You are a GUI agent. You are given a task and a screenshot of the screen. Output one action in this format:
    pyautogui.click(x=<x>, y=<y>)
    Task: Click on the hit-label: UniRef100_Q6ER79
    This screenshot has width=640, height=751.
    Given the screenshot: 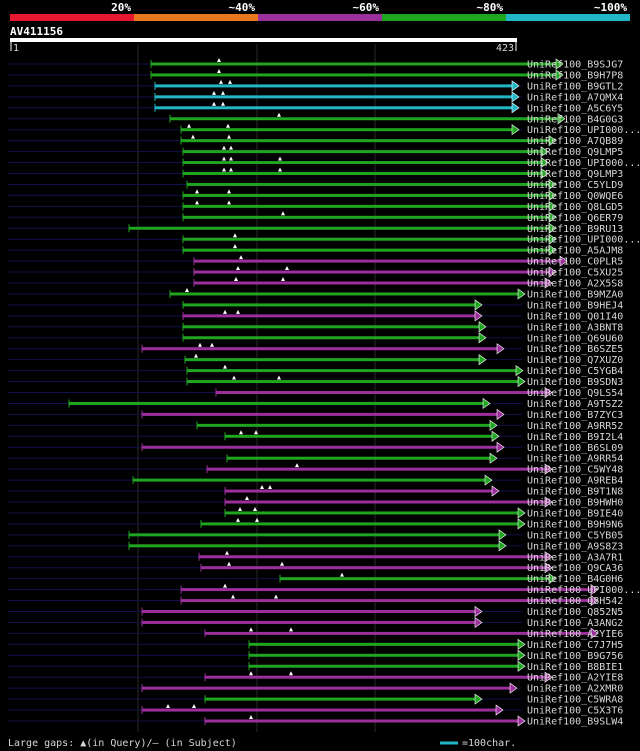 What is the action you would take?
    pyautogui.click(x=575, y=218)
    